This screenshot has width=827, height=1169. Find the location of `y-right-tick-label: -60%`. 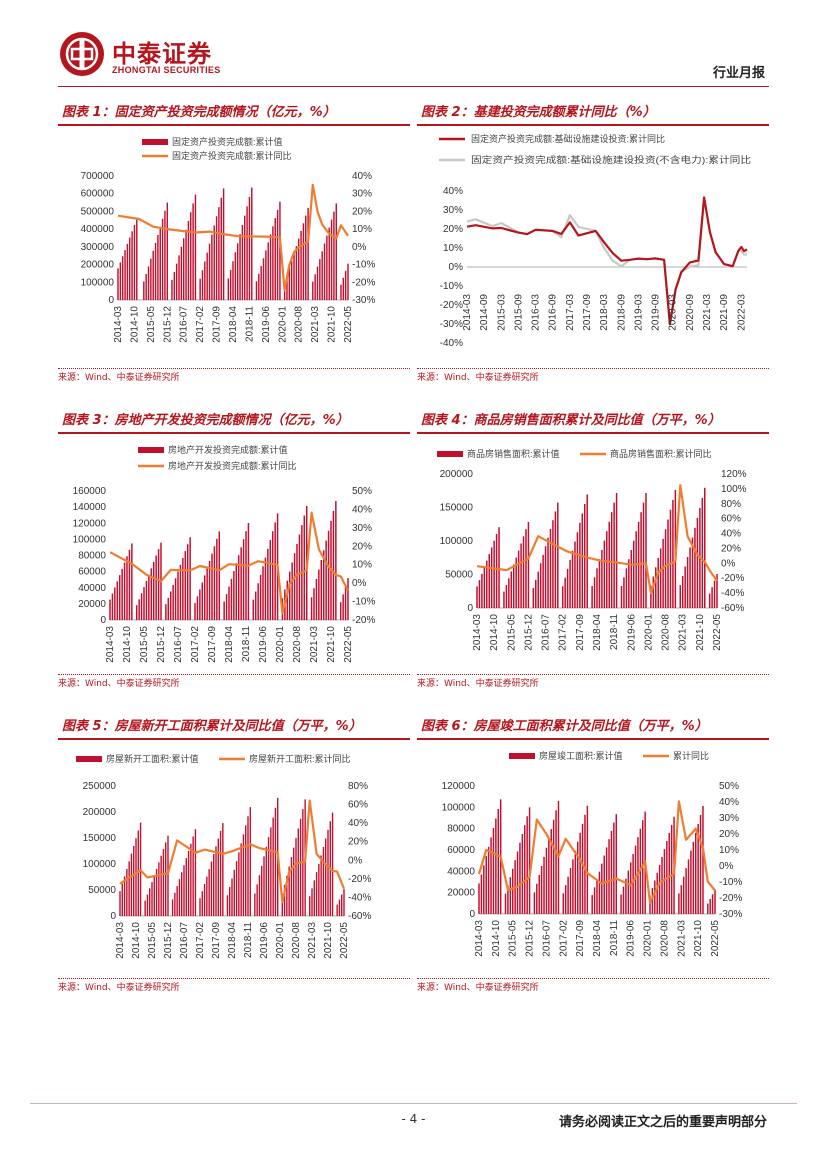

y-right-tick-label: -60% is located at coordinates (732, 608).